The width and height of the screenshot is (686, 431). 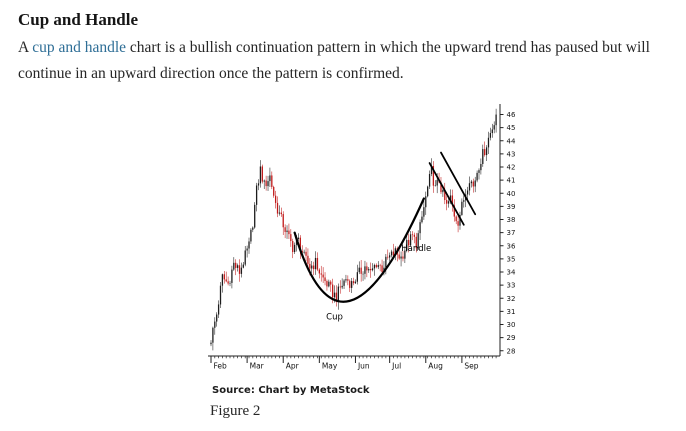 What do you see at coordinates (293, 366) in the screenshot?
I see `svg-text: Apr` at bounding box center [293, 366].